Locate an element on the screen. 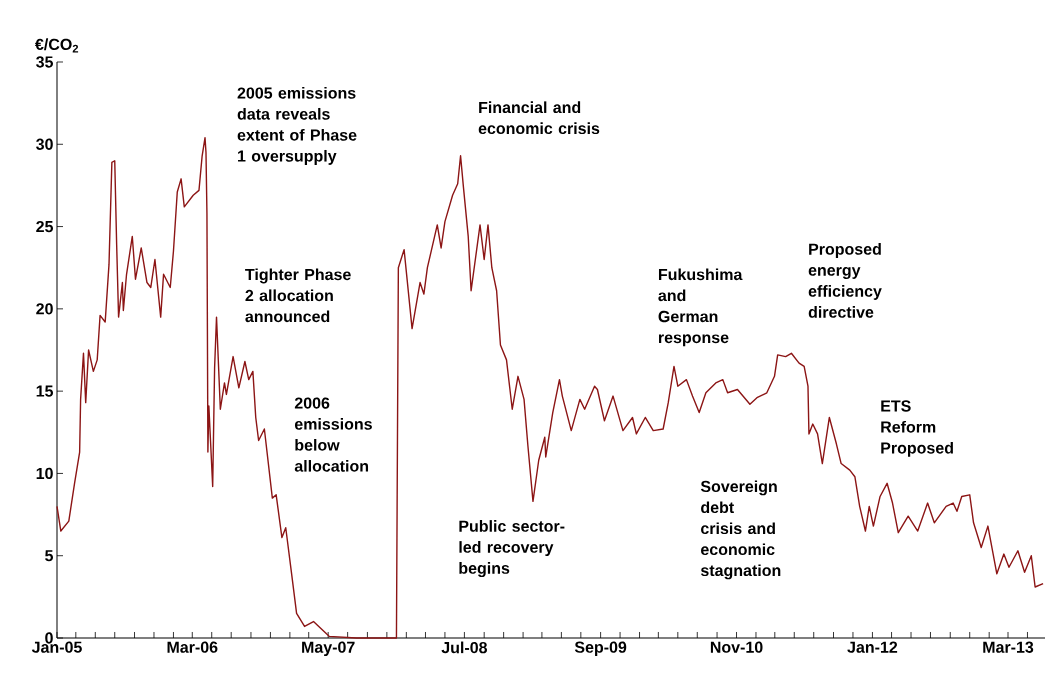  annotation: Proposed energy efficiency directive is located at coordinates (845, 280).